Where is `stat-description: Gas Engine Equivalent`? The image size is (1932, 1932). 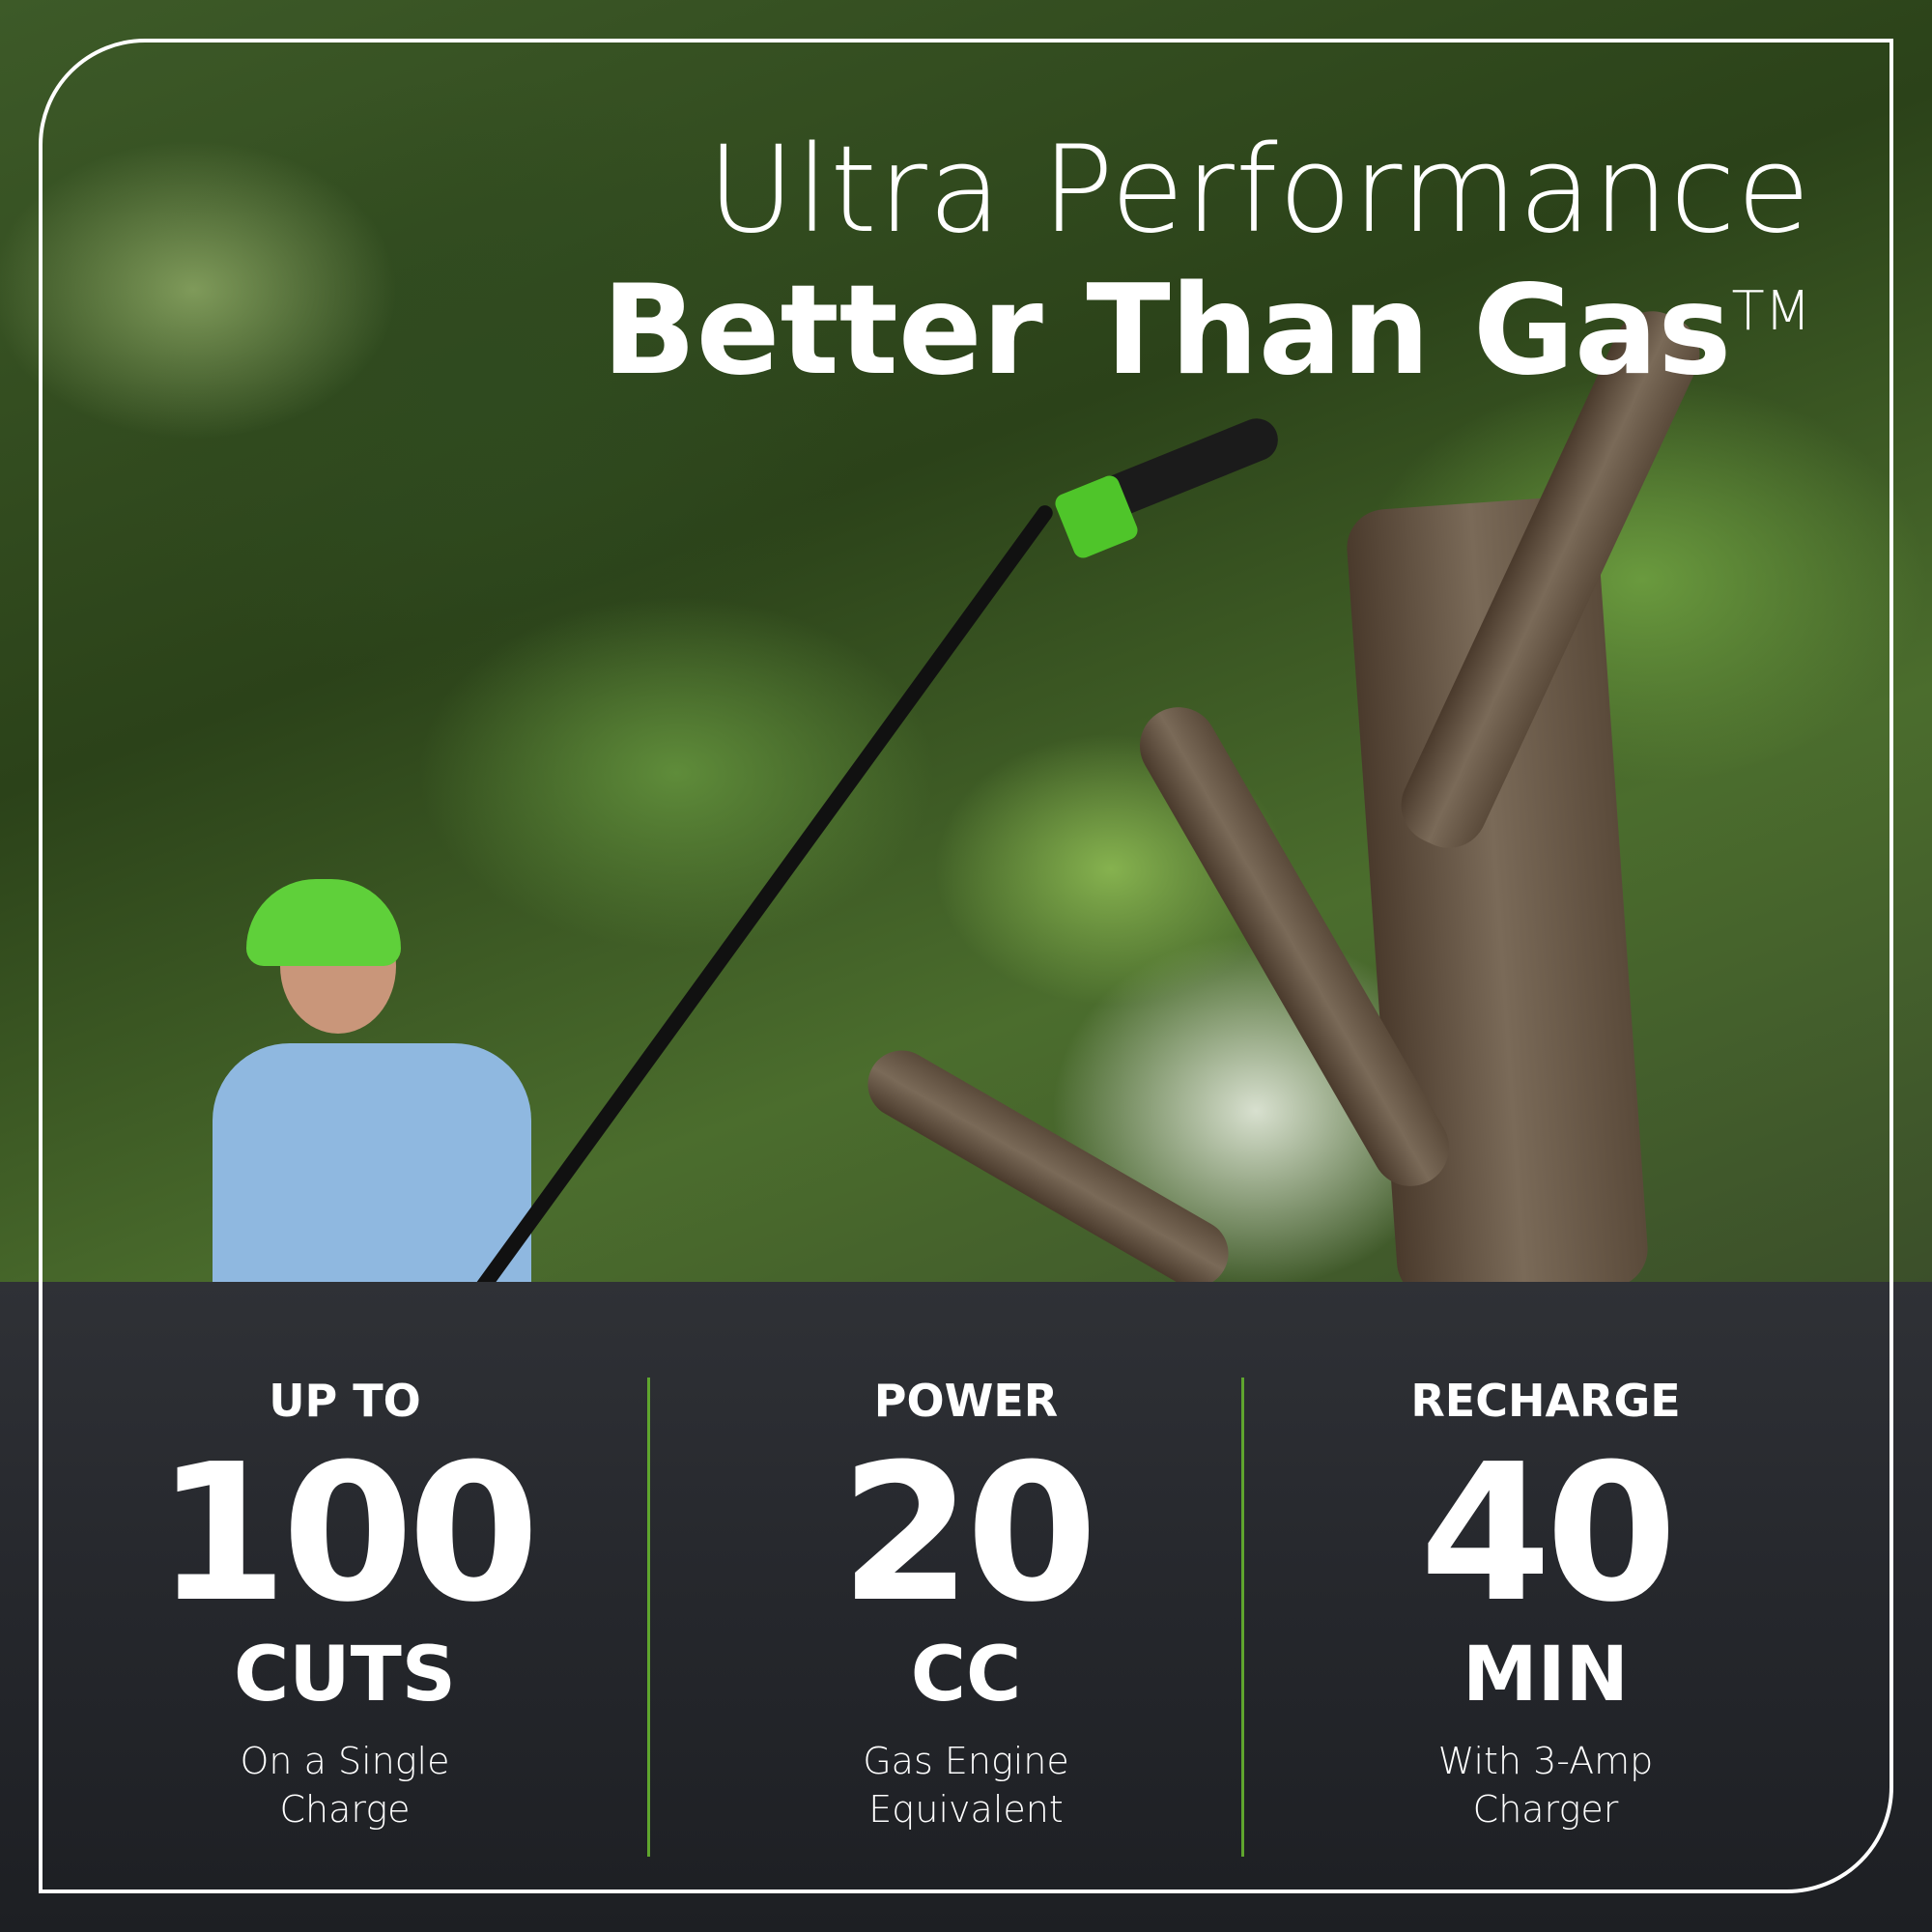
stat-description: Gas Engine Equivalent is located at coordinates (966, 1785).